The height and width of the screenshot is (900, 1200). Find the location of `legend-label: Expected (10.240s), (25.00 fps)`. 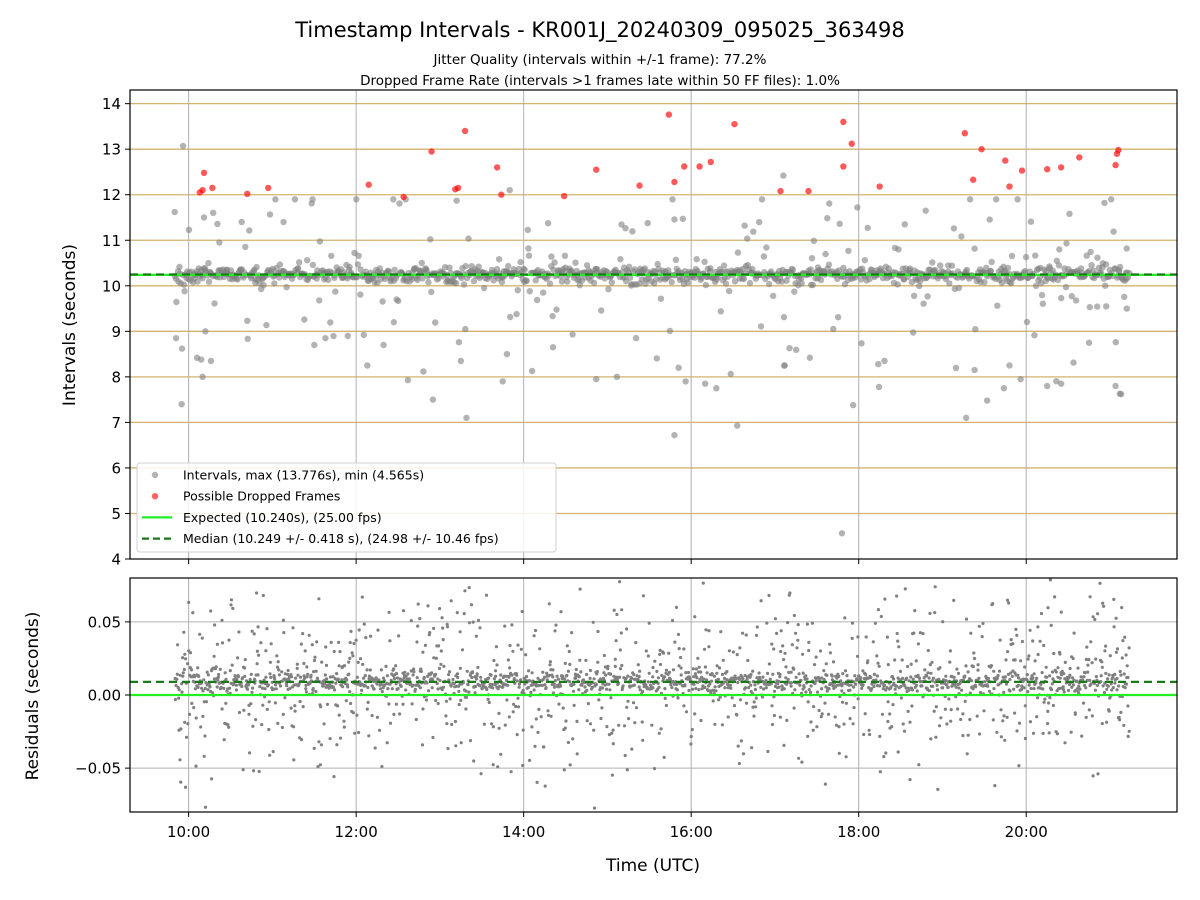

legend-label: Expected (10.240s), (25.00 fps) is located at coordinates (282, 517).